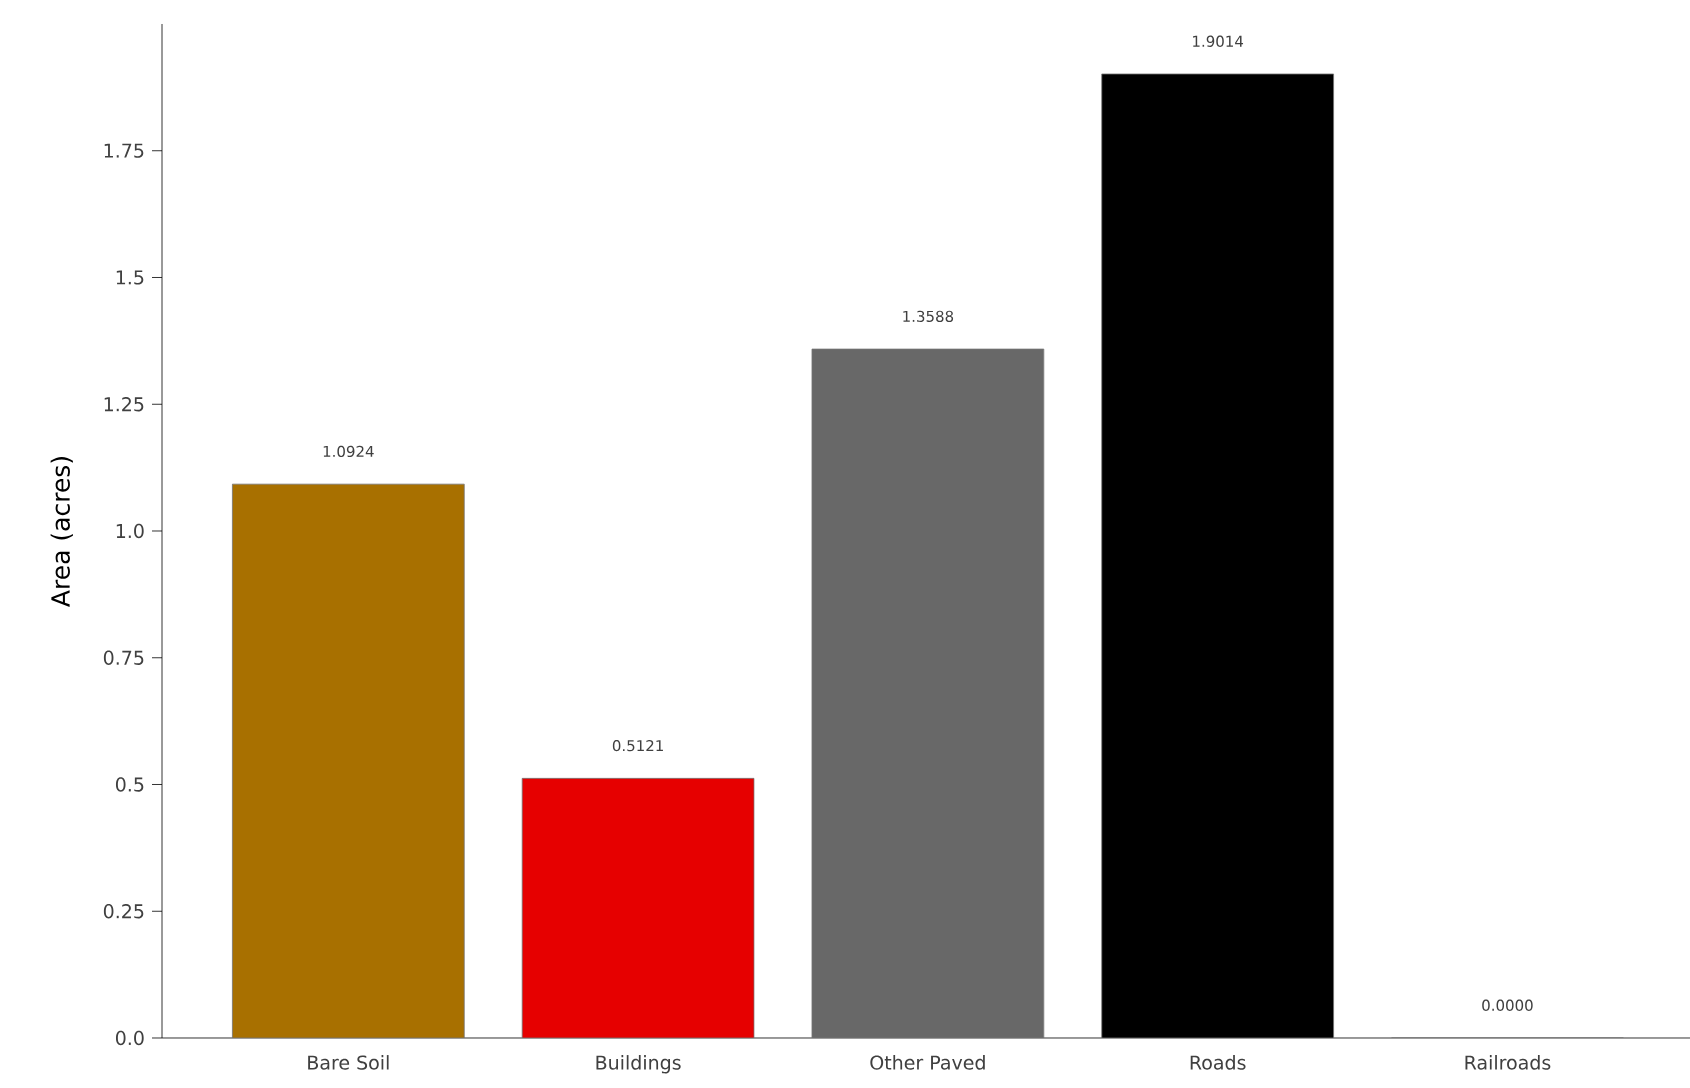  What do you see at coordinates (61, 532) in the screenshot?
I see `y-axis-title: Area (acres)` at bounding box center [61, 532].